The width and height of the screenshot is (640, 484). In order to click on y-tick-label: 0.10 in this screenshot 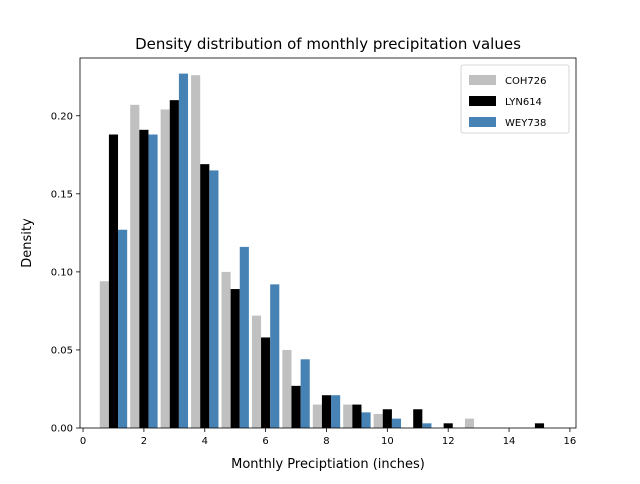, I will do `click(62, 272)`.